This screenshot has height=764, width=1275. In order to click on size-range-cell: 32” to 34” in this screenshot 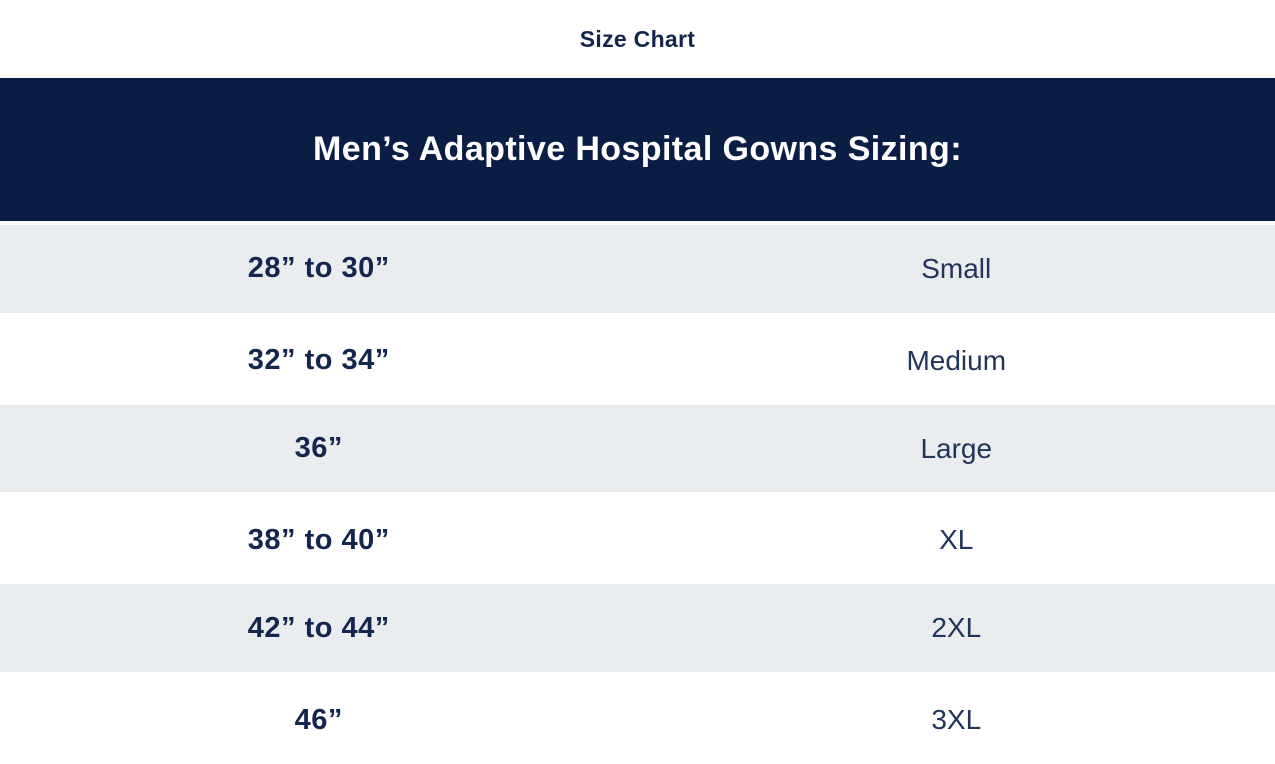, I will do `click(318, 360)`.